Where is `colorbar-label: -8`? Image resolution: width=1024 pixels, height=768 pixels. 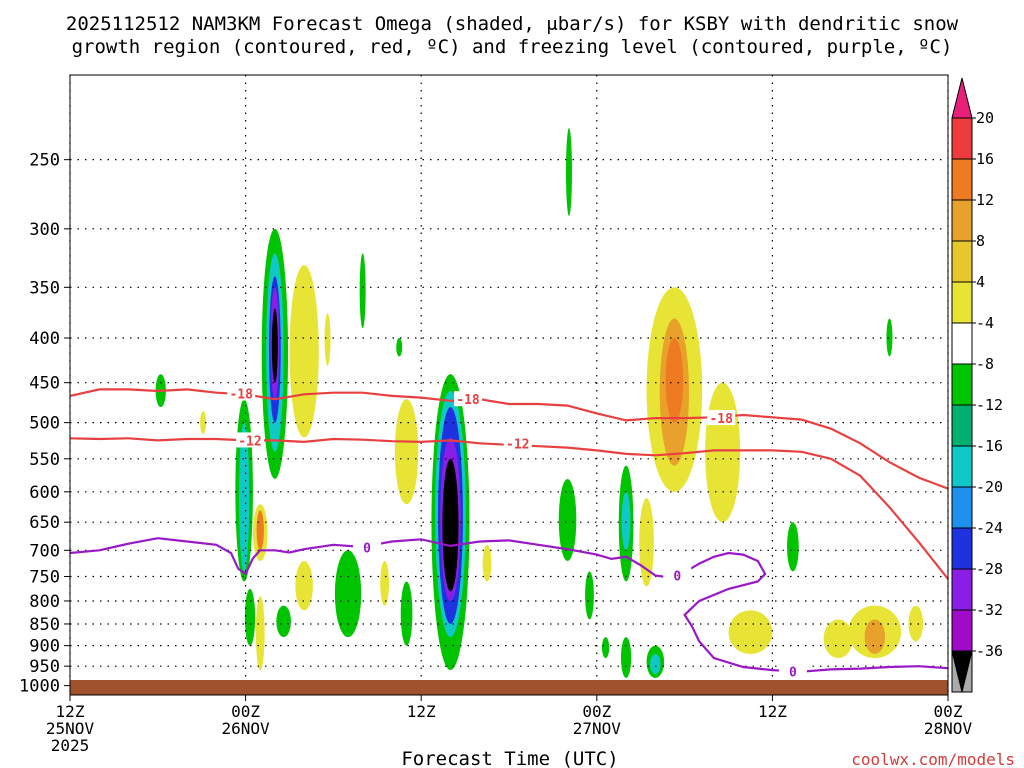 colorbar-label: -8 is located at coordinates (985, 364).